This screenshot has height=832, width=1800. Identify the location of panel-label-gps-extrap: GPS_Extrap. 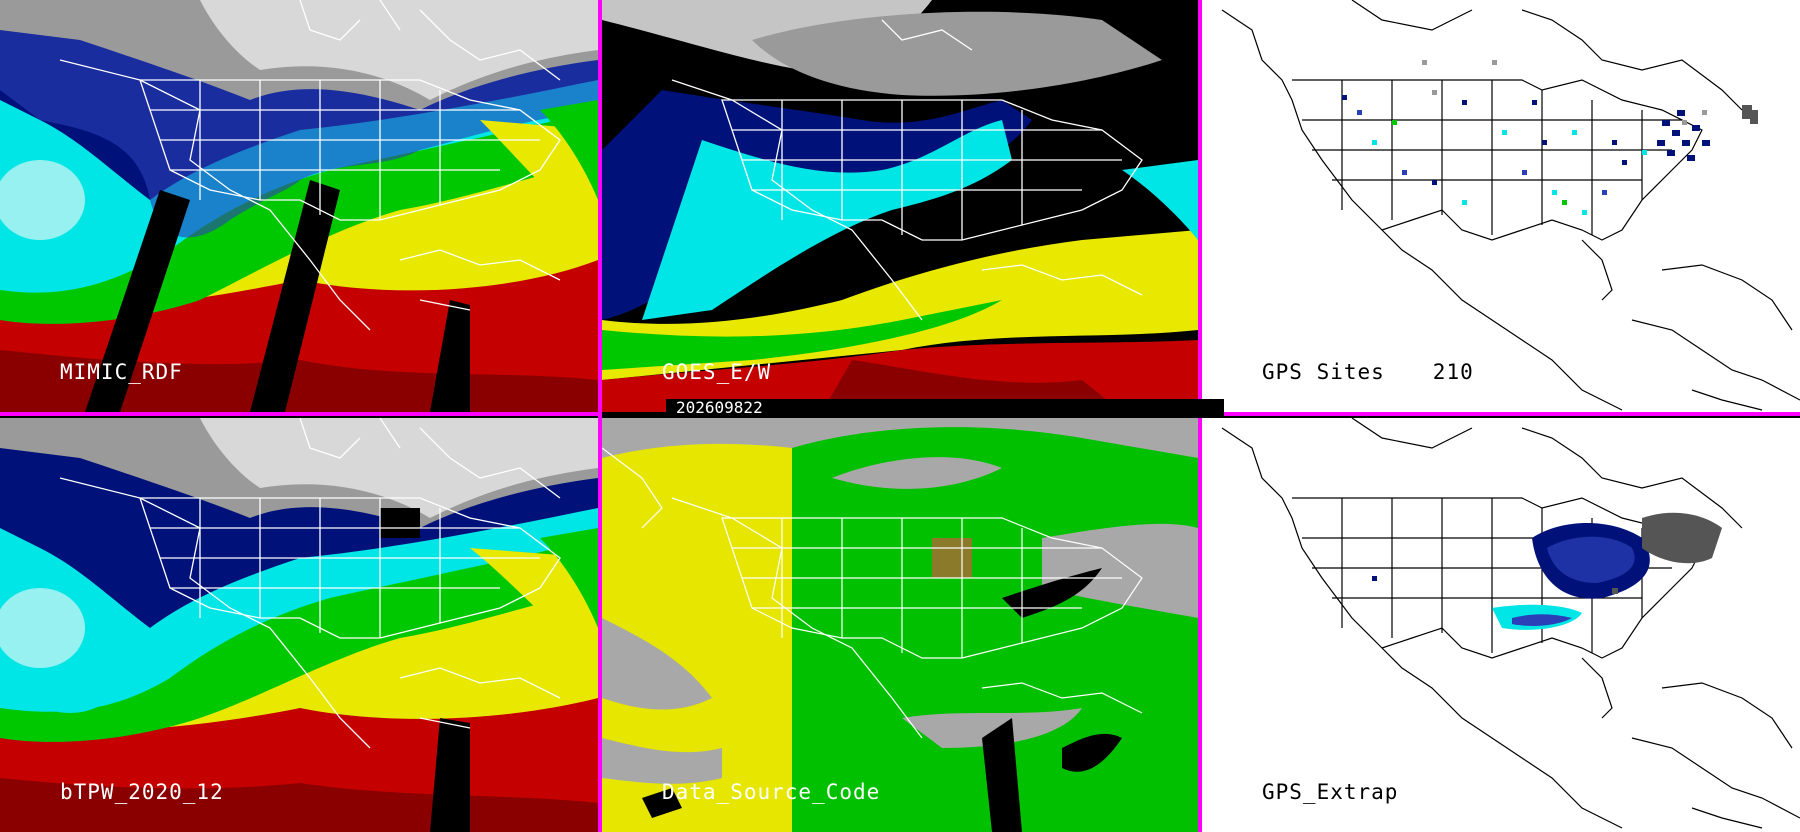
(1330, 792).